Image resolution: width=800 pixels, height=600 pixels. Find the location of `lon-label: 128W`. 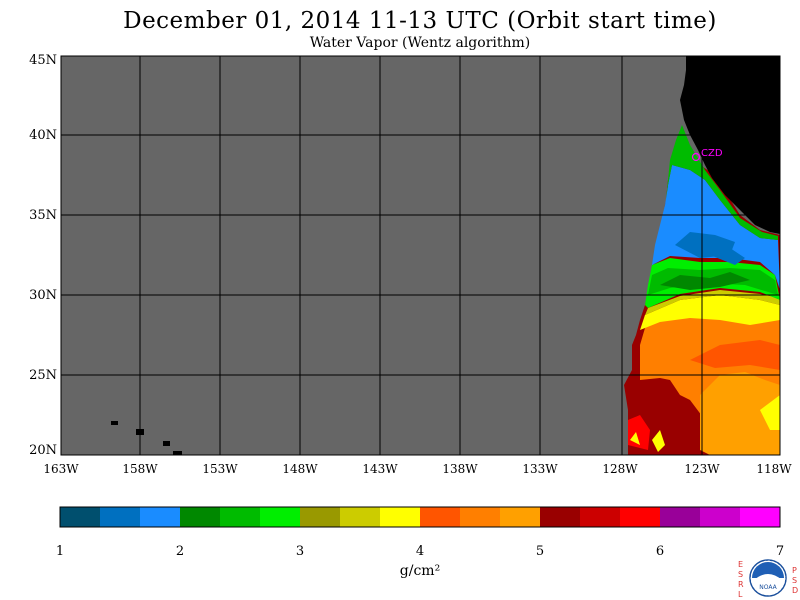

lon-label: 128W is located at coordinates (620, 469).